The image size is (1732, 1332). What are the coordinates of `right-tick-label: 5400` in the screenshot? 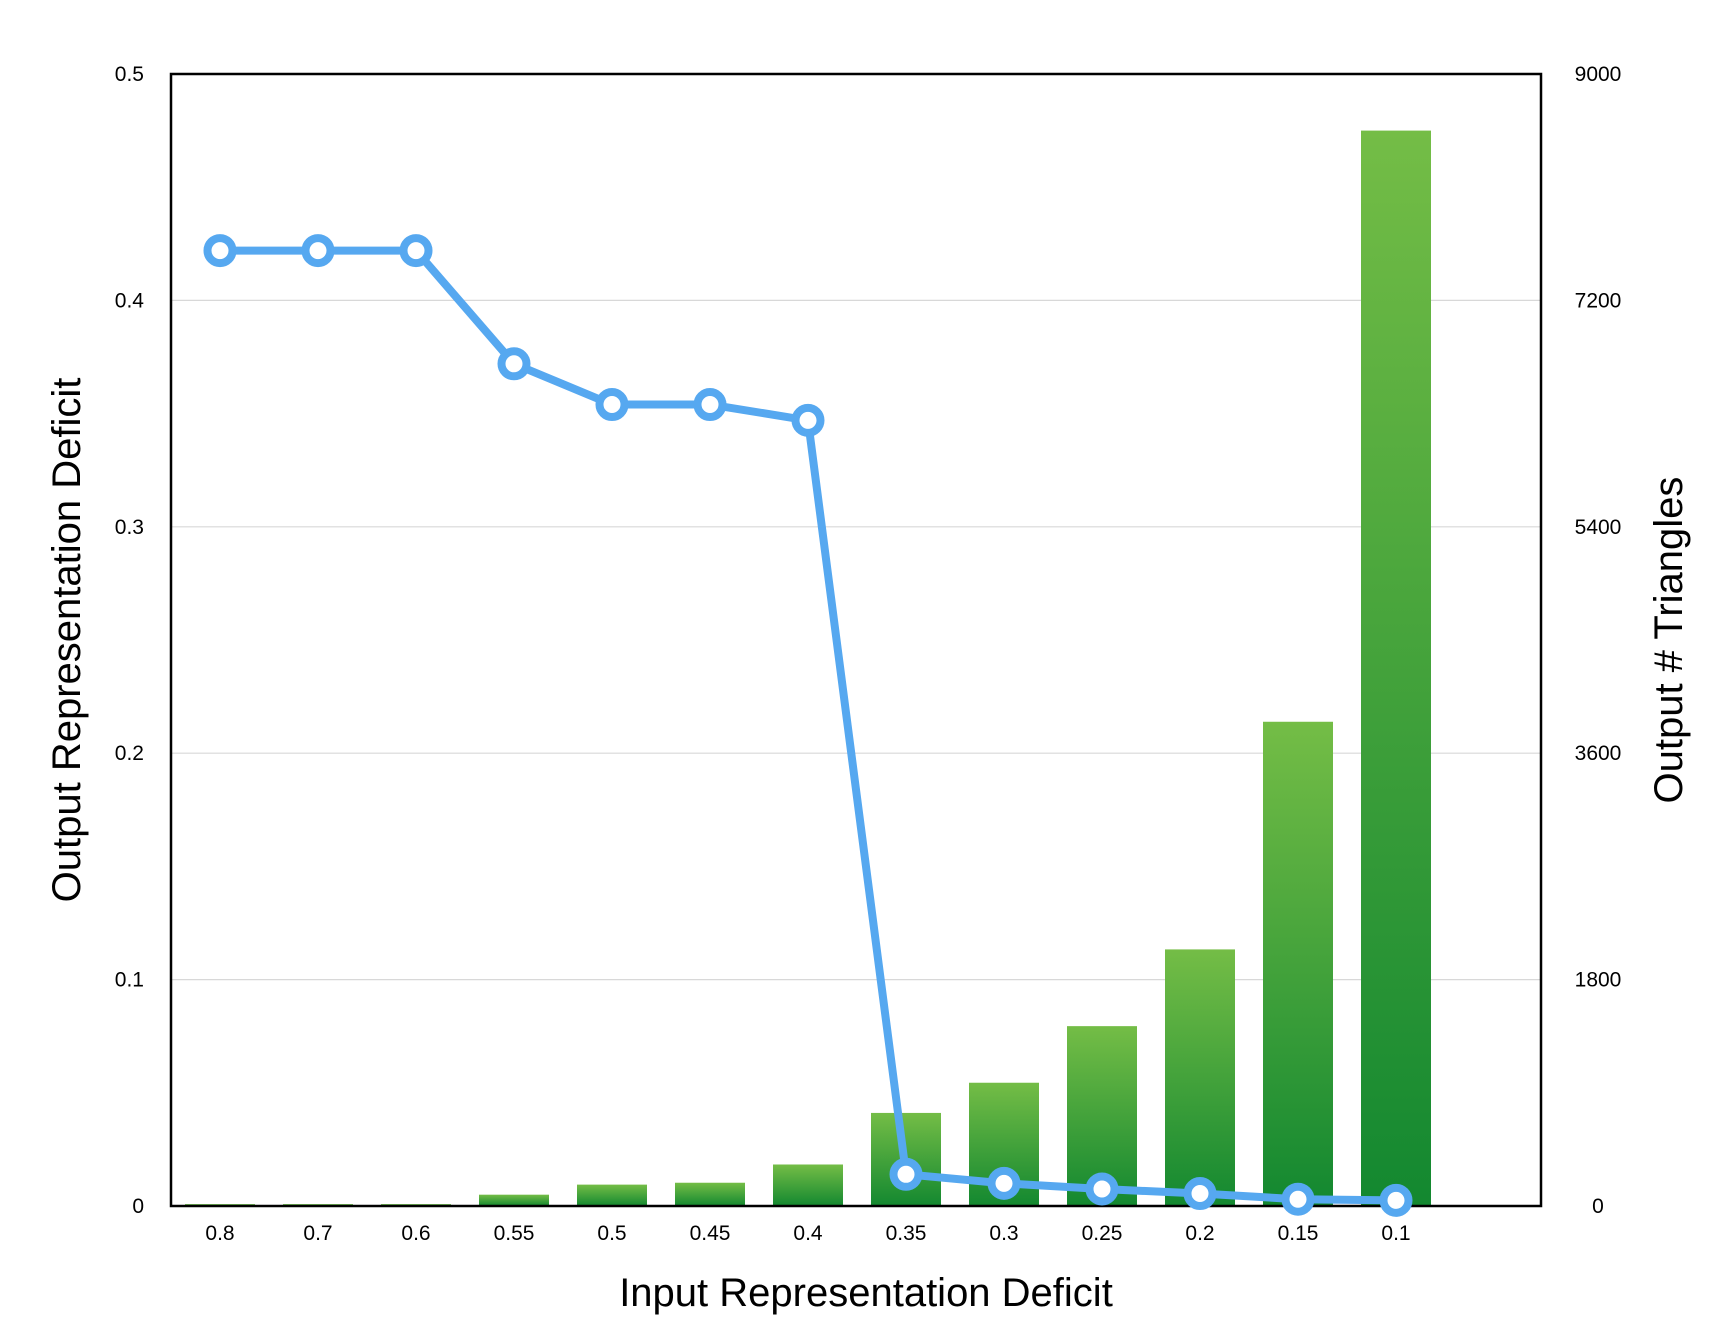 It's located at (1598, 527).